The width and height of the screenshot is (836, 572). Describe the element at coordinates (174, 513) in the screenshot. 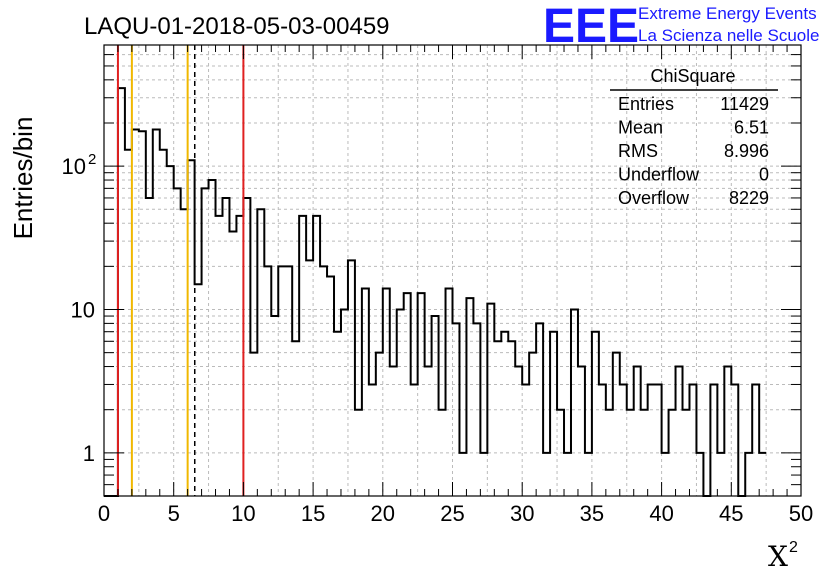

I see `x-tick-label: 5` at that location.